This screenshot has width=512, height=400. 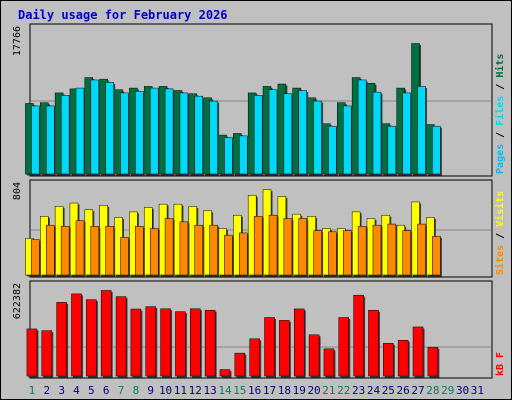 What do you see at coordinates (210, 390) in the screenshot?
I see `x-tick-day-13: 13` at bounding box center [210, 390].